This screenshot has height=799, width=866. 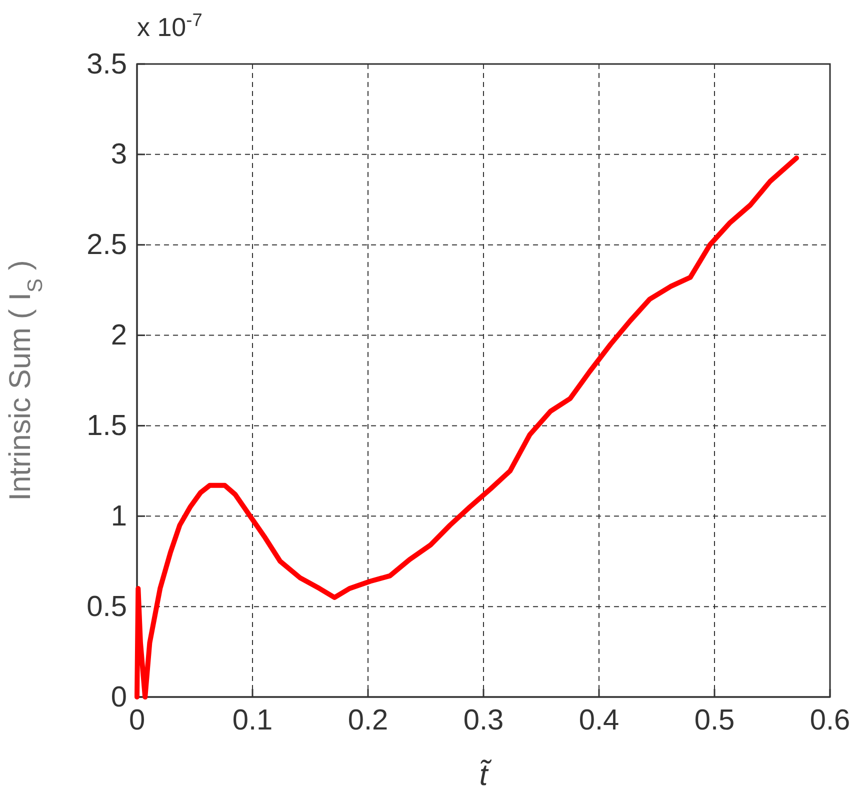 I want to click on x-axis-title: t̃, so click(x=485, y=775).